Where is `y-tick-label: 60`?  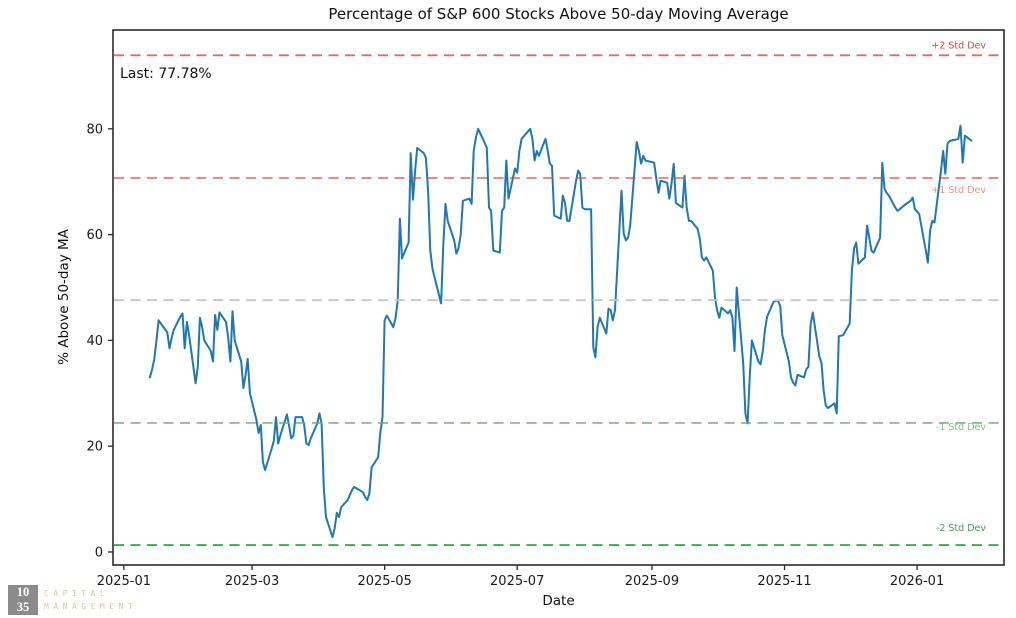
y-tick-label: 60 is located at coordinates (94, 235).